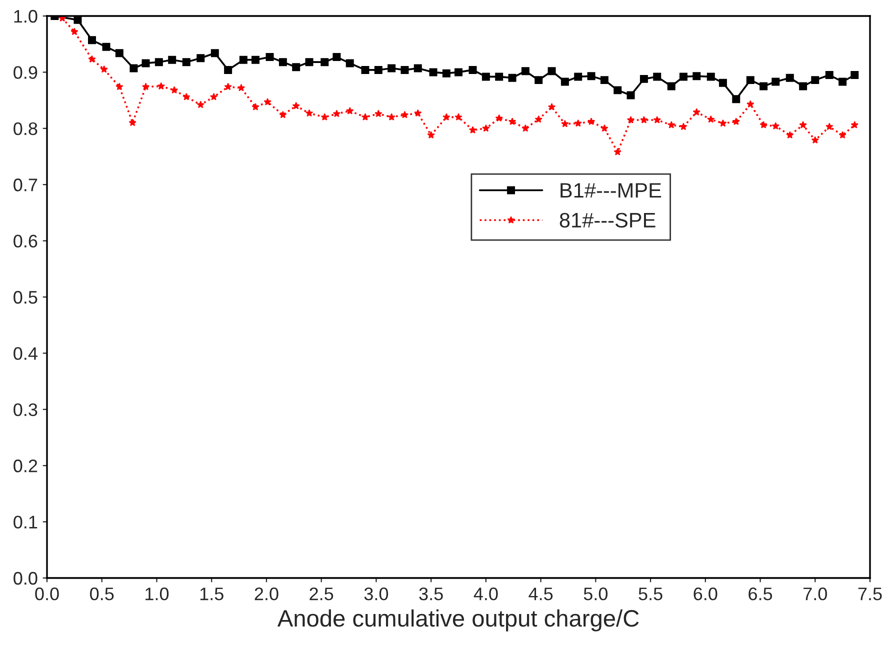  Describe the element at coordinates (706, 594) in the screenshot. I see `x-tick-label: 6.0` at that location.